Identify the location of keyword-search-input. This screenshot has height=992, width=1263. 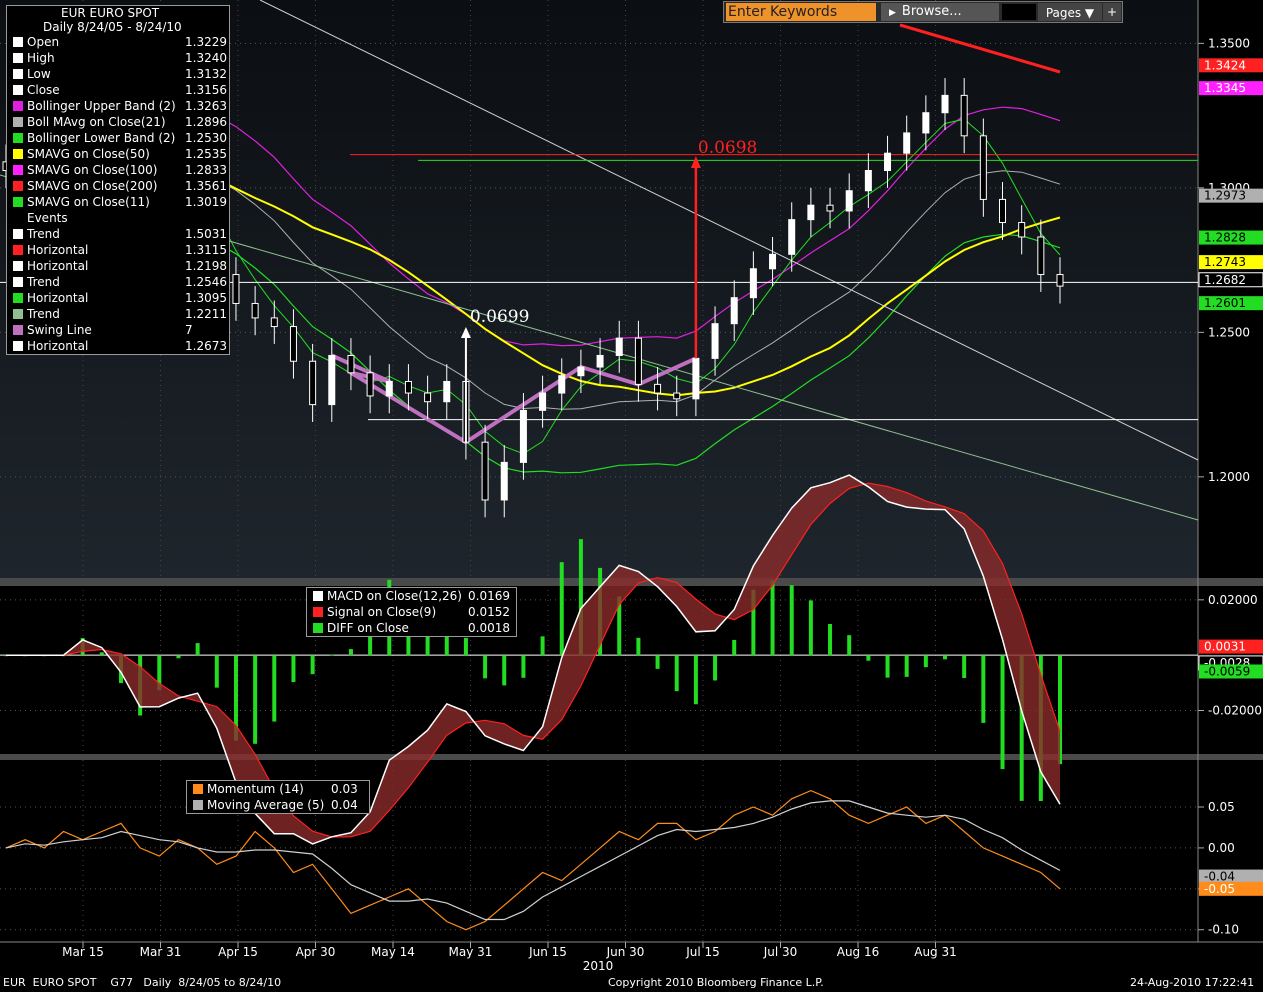
(801, 12).